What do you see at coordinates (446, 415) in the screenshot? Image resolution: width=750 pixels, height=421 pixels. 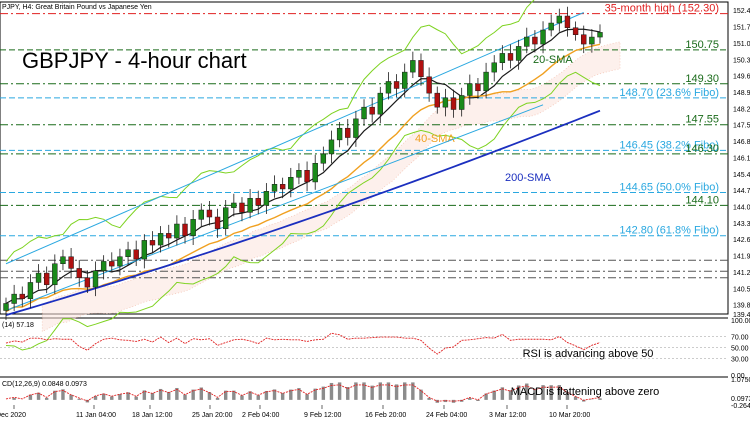 I see `time-tick: 24 Feb 04:00` at bounding box center [446, 415].